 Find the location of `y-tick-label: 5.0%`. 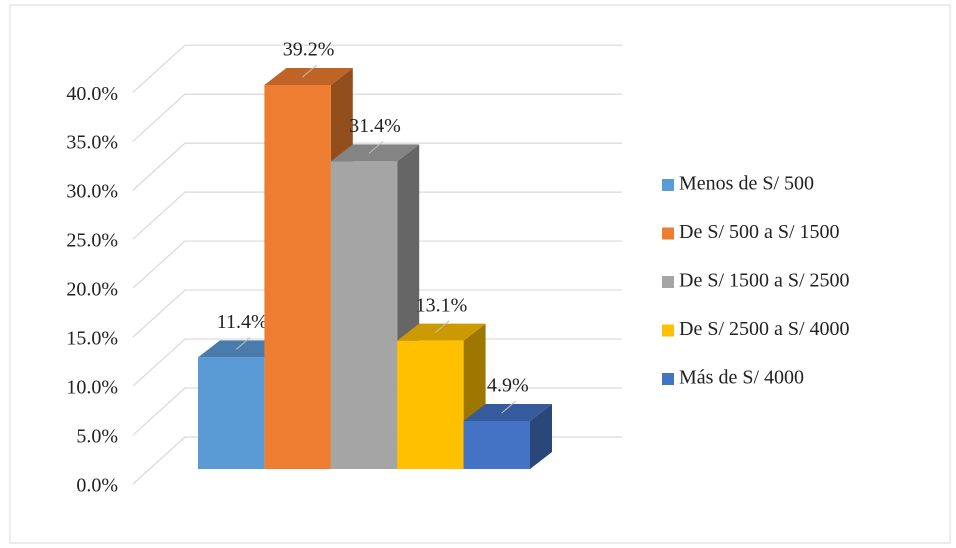

y-tick-label: 5.0% is located at coordinates (97, 437).